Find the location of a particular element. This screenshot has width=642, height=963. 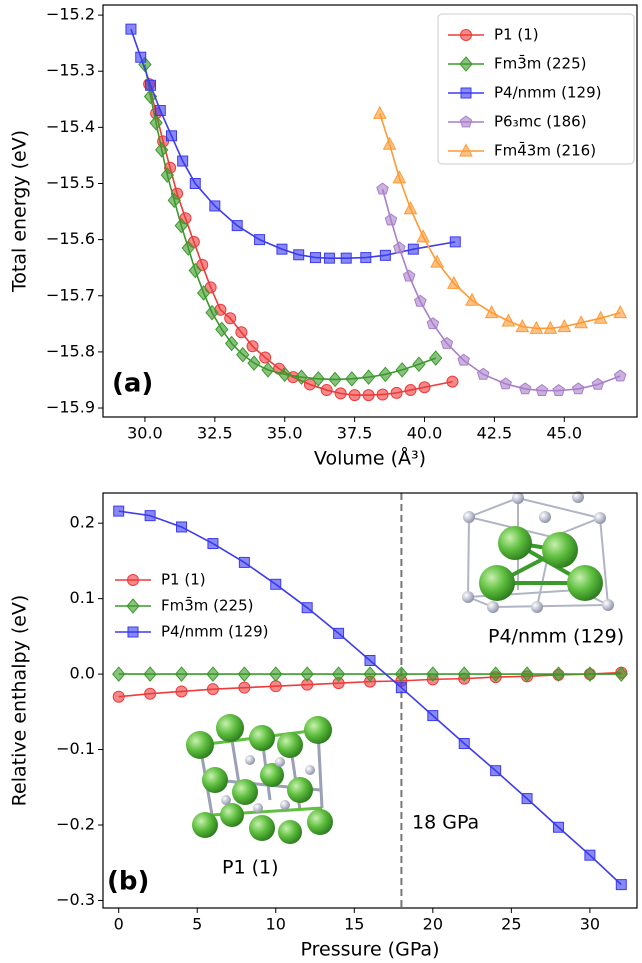

x-tick-label: 40.0 is located at coordinates (425, 433).